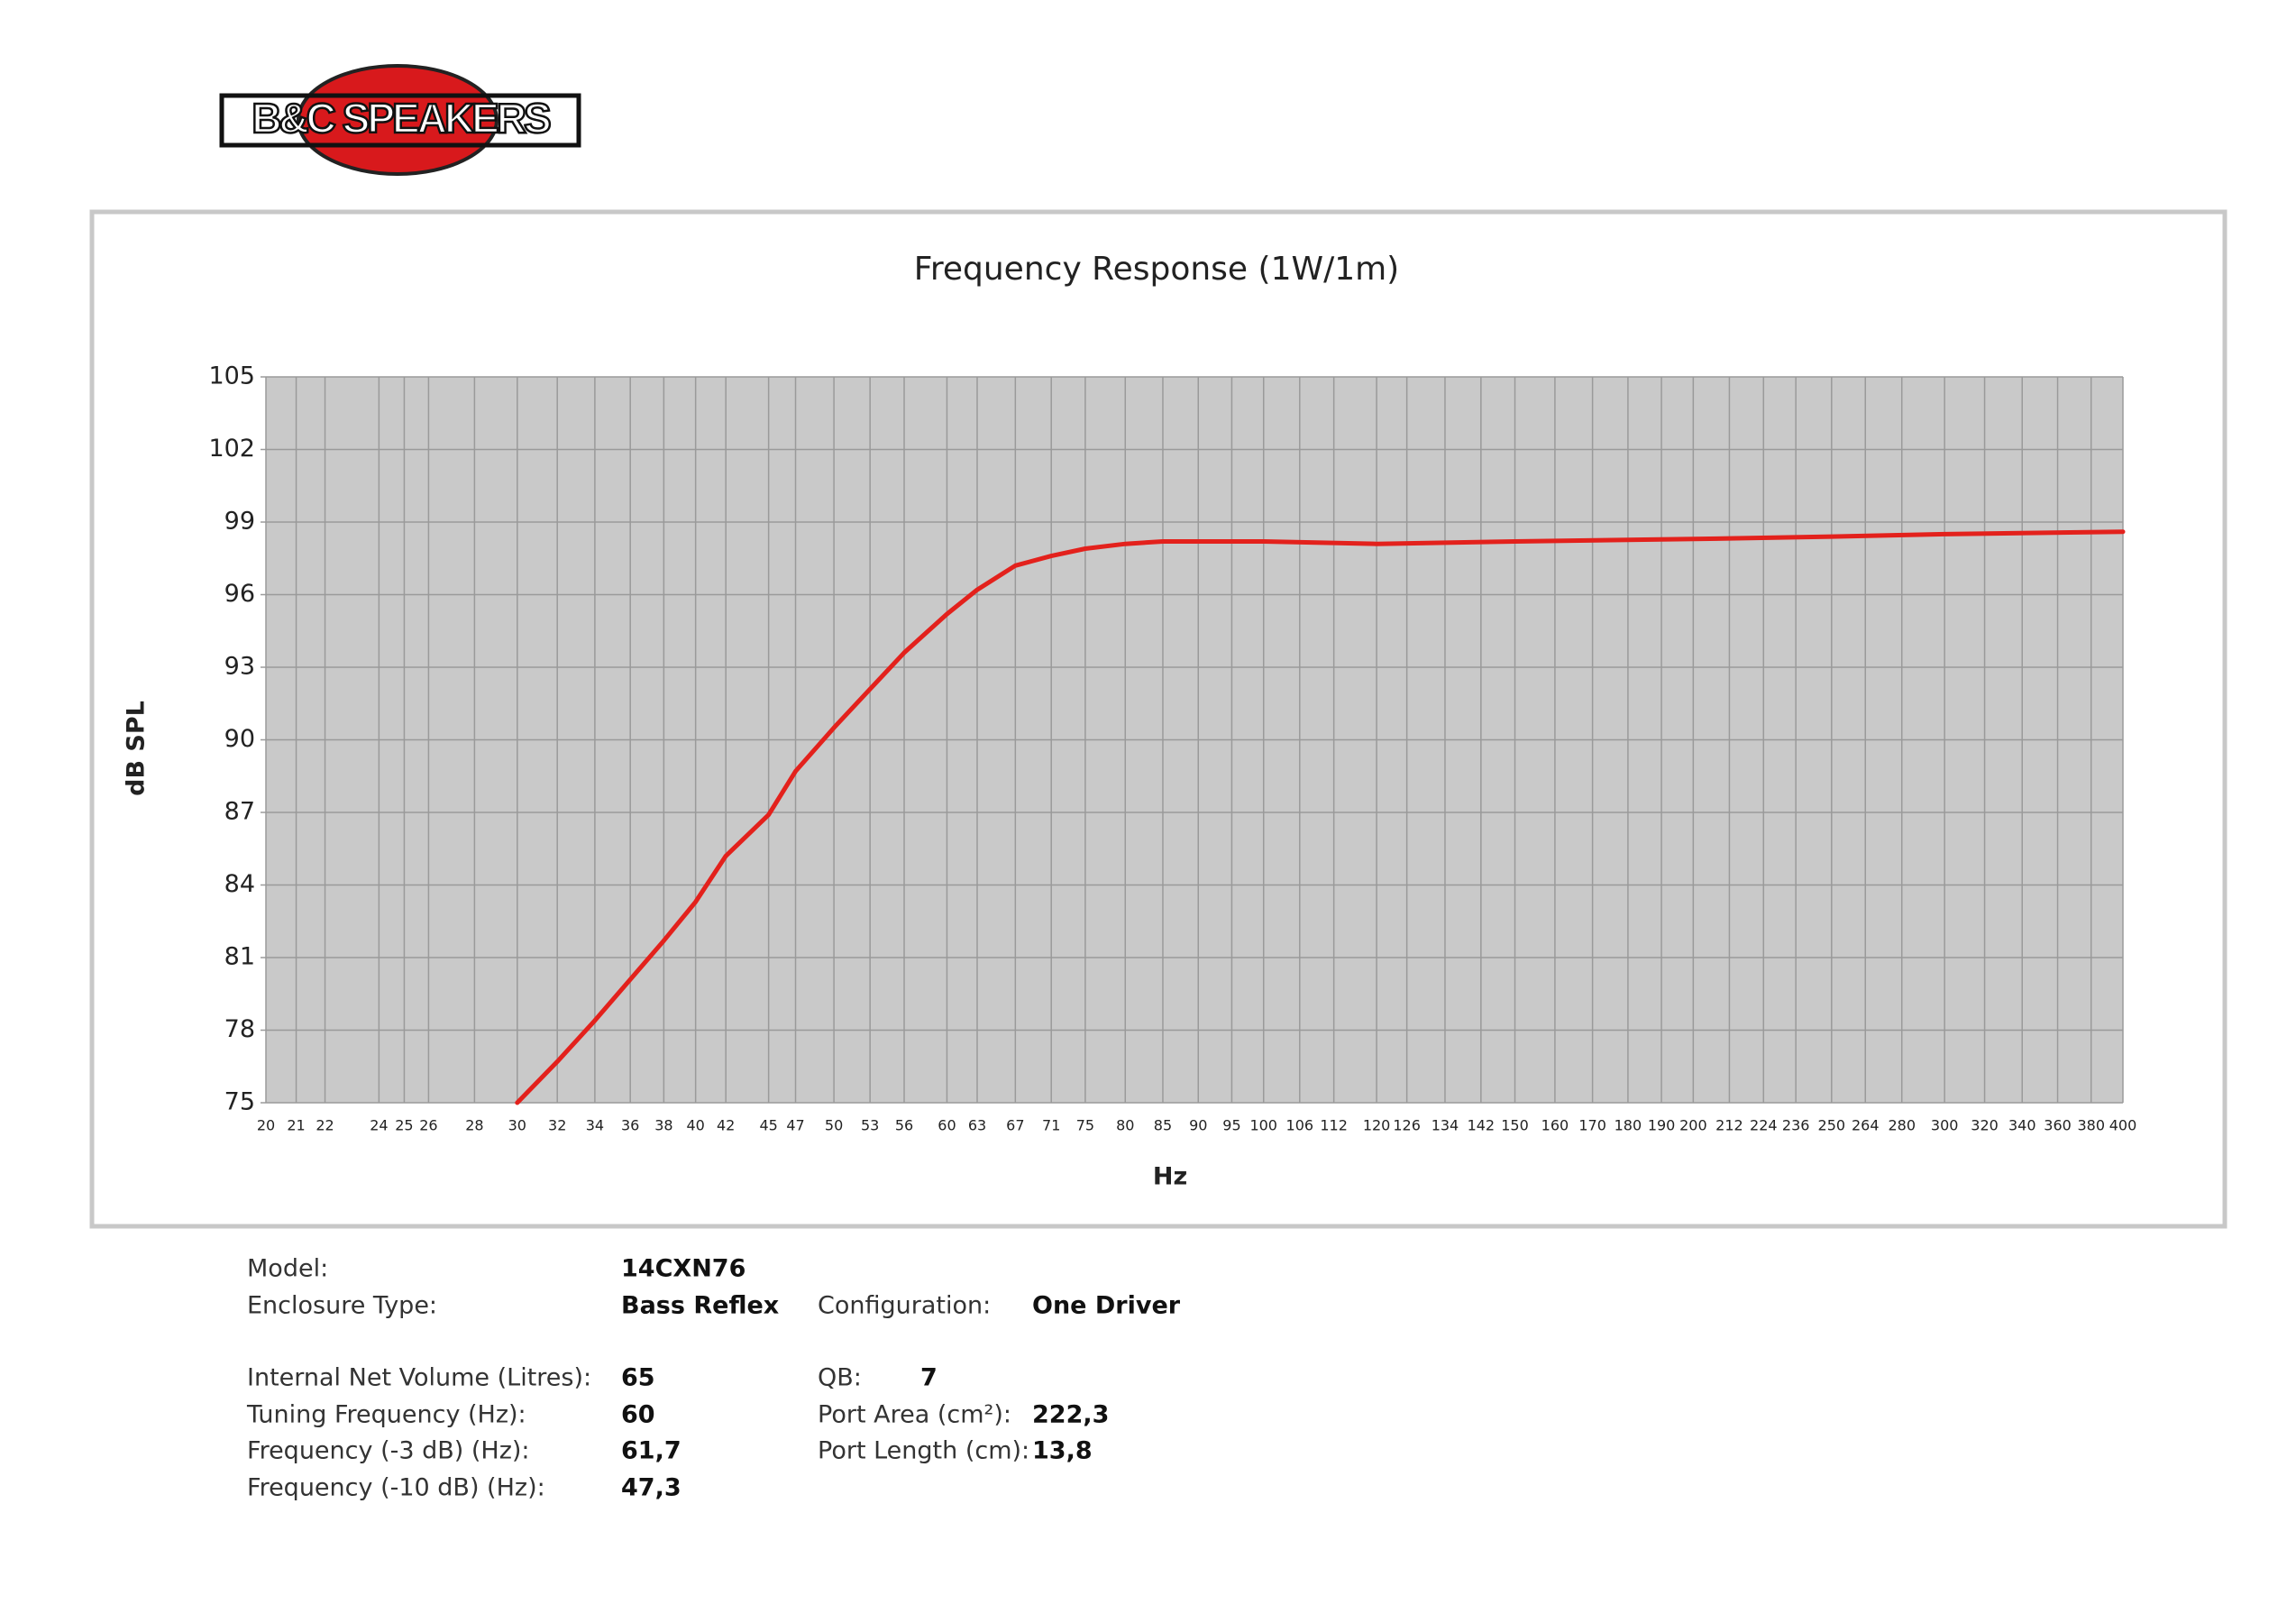 The width and height of the screenshot is (2296, 1623). I want to click on spec-label: Tuning Frequency (Hz):, so click(386, 1415).